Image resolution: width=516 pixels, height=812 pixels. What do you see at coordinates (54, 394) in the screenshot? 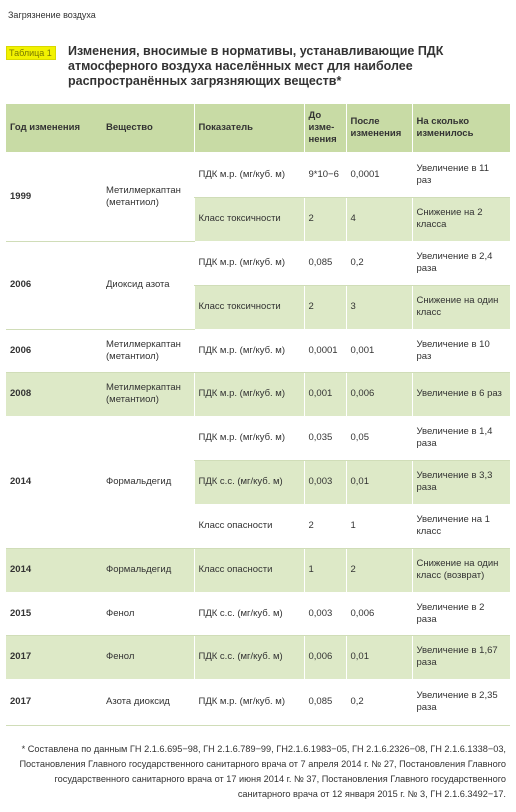
I see `cell-year: 2008` at bounding box center [54, 394].